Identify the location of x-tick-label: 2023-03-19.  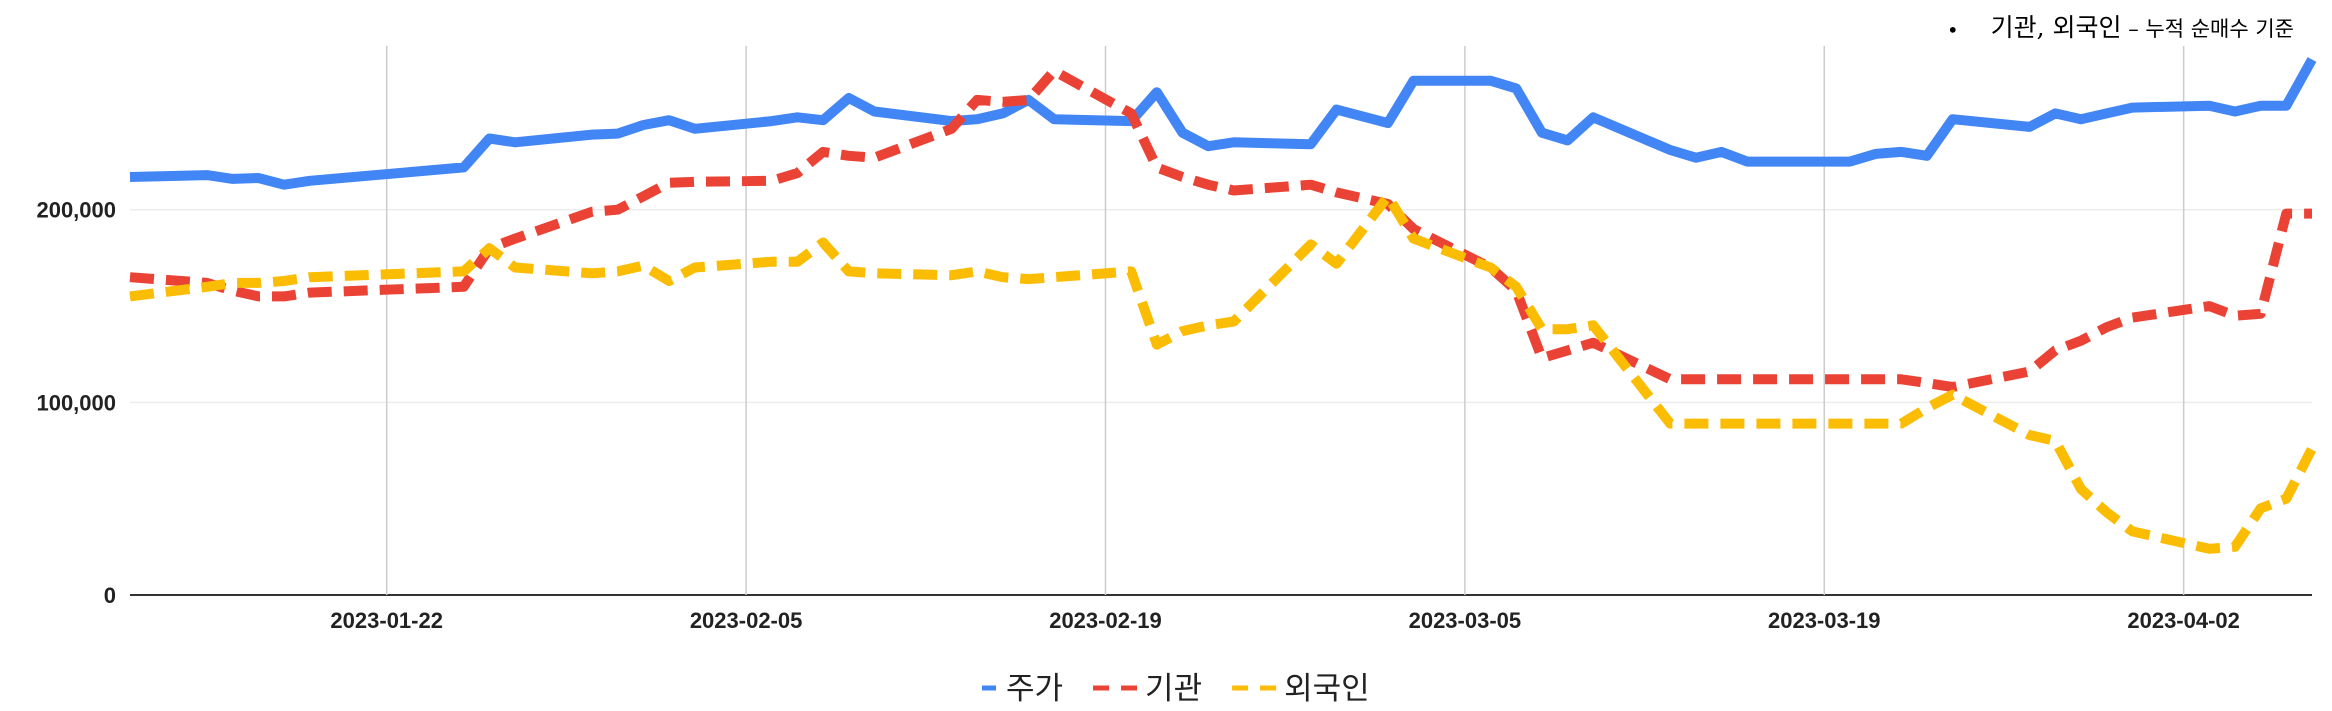
(1824, 620).